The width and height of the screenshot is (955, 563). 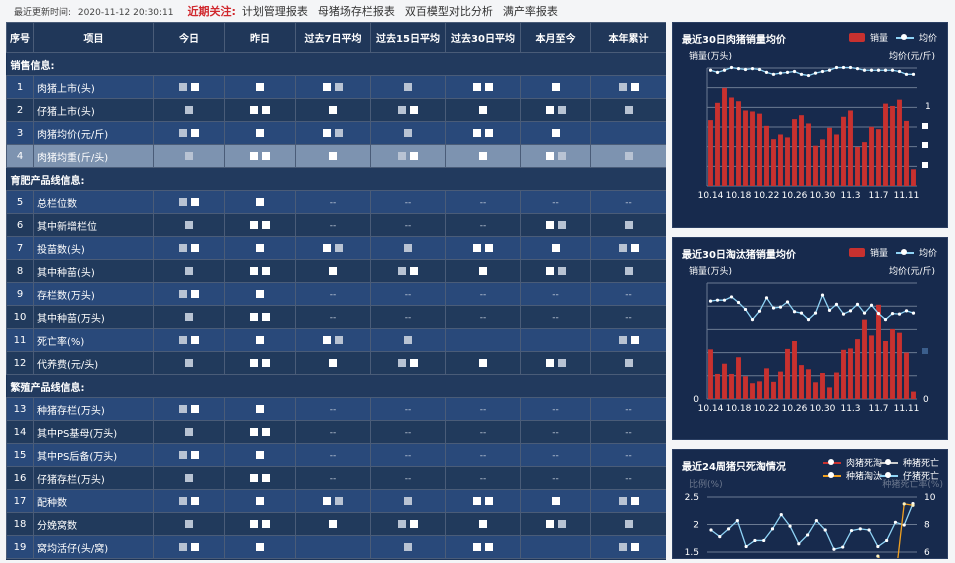 I want to click on link-sow-inventory-report: 母猪场存栏报表, so click(x=356, y=11).